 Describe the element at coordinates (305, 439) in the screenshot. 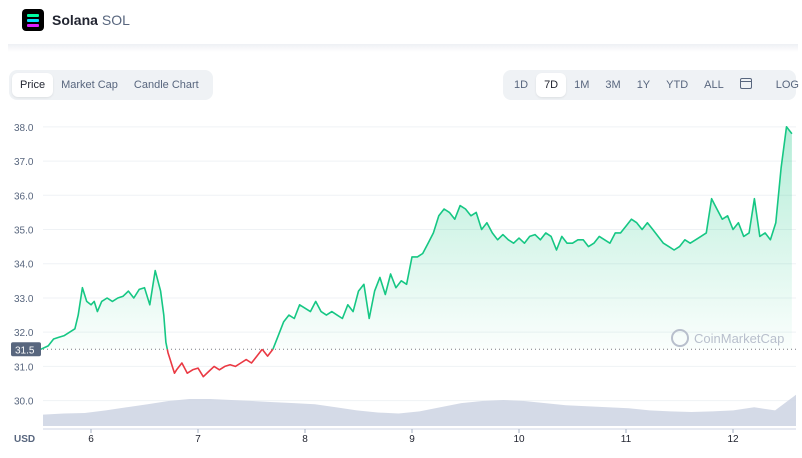

I see `x-tick-label: 8` at that location.